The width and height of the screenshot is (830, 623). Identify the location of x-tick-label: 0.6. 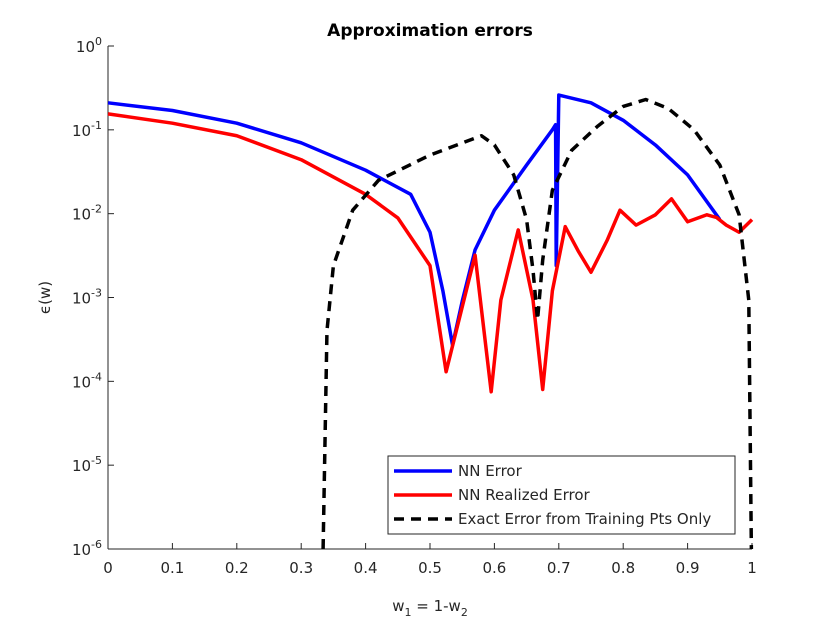
(494, 568).